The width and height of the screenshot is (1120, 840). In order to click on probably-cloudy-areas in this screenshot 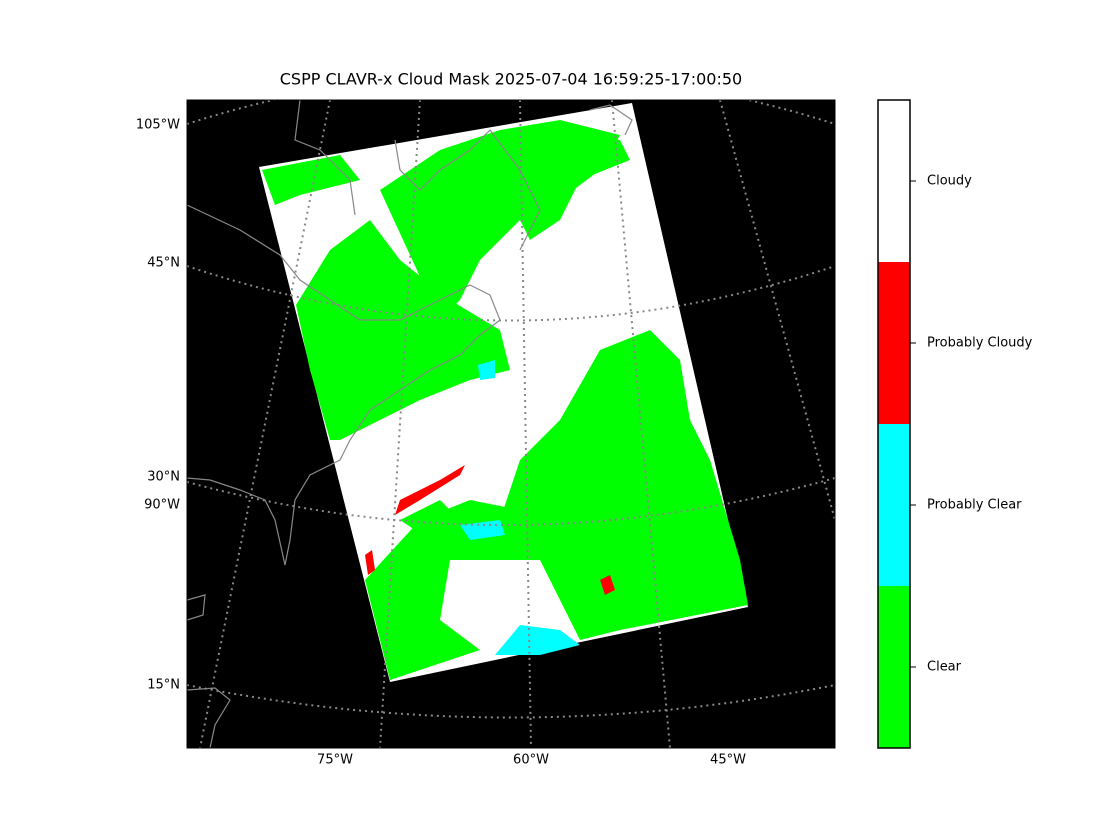, I will do `click(490, 530)`.